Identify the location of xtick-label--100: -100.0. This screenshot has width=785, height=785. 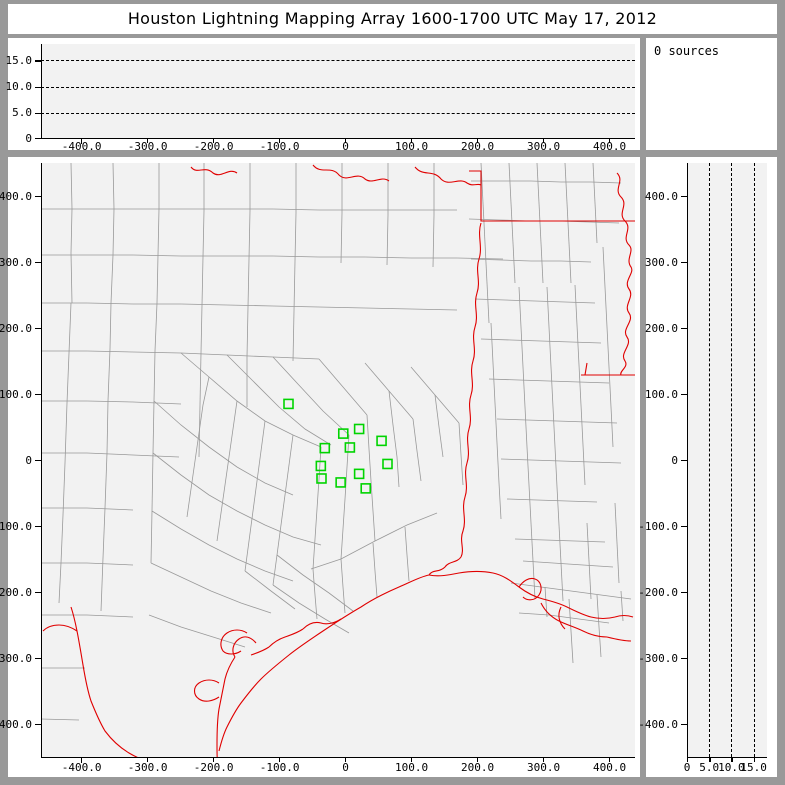
(279, 146).